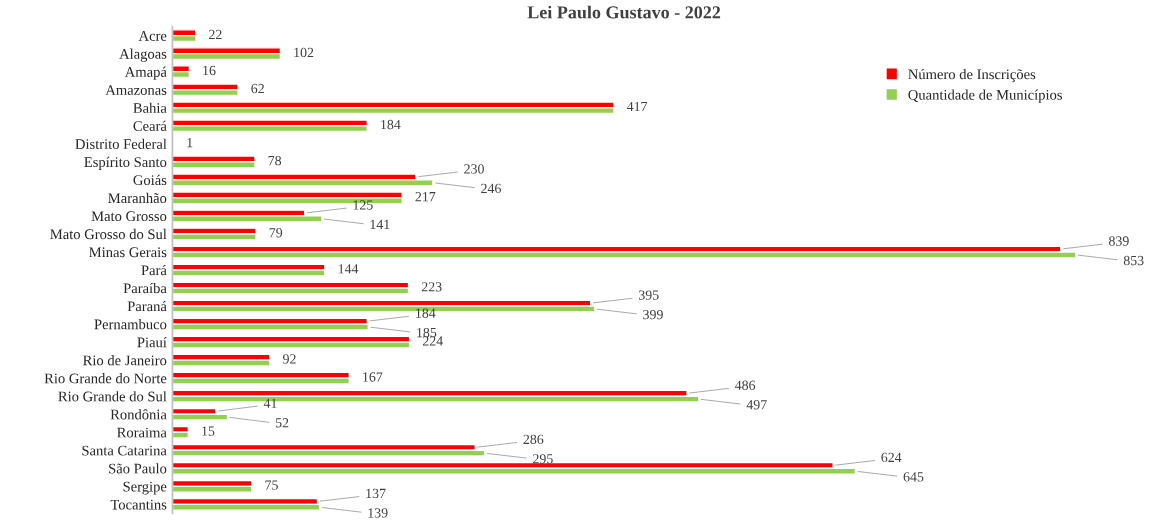 The width and height of the screenshot is (1173, 532). What do you see at coordinates (1133, 260) in the screenshot?
I see `data-label: 853` at bounding box center [1133, 260].